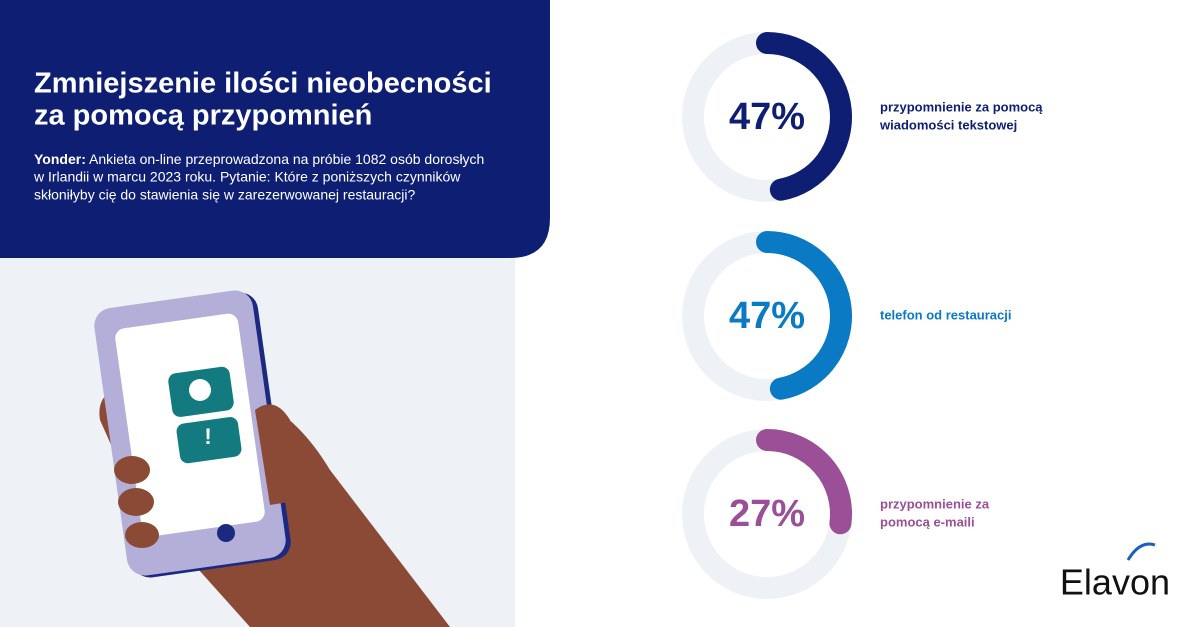 The width and height of the screenshot is (1200, 627). Describe the element at coordinates (1141, 551) in the screenshot. I see `logo-mark` at that location.